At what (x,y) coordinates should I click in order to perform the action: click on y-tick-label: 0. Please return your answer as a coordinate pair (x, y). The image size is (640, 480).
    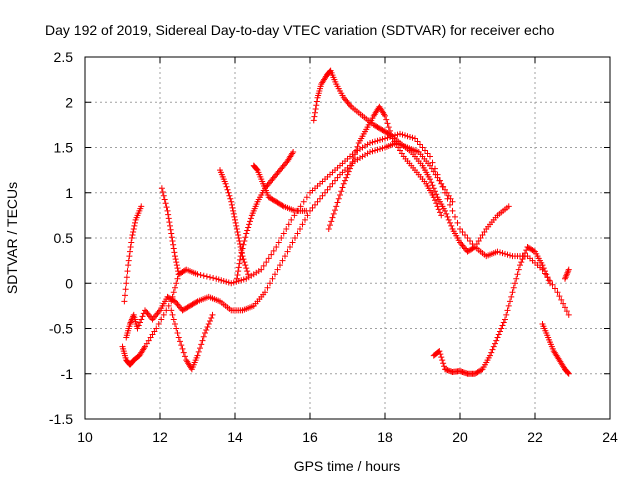
    Looking at the image, I should click on (69, 283).